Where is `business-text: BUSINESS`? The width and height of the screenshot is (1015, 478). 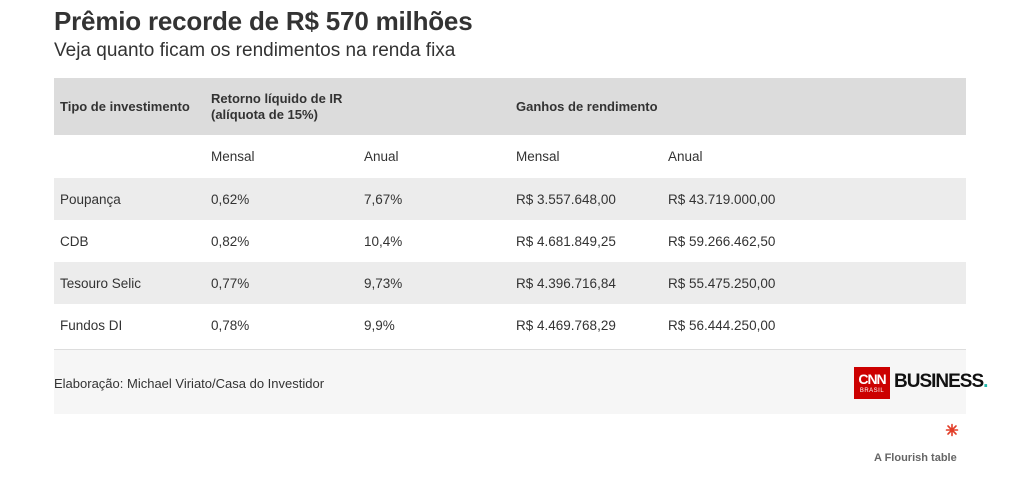 business-text: BUSINESS is located at coordinates (939, 381).